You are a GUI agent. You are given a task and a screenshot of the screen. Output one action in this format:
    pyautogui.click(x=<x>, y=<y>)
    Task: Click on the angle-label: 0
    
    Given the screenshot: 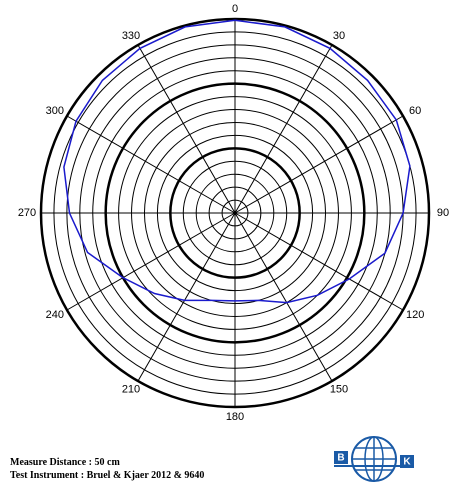 What is the action you would take?
    pyautogui.click(x=235, y=9)
    